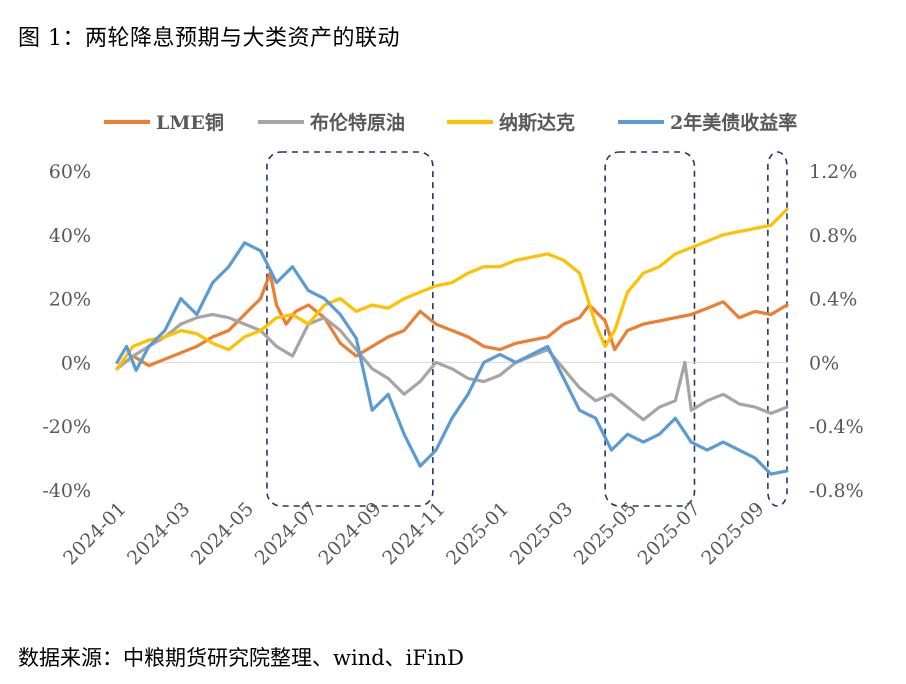 This screenshot has width=906, height=684. Describe the element at coordinates (70, 300) in the screenshot. I see `y-left-tick-label: 20%` at that location.